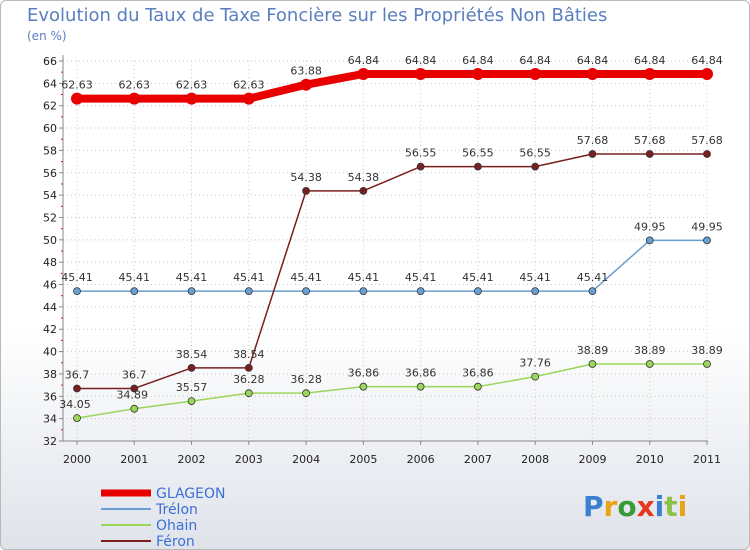 The image size is (750, 550). What do you see at coordinates (50, 262) in the screenshot?
I see `y-tick-label: 48` at bounding box center [50, 262].